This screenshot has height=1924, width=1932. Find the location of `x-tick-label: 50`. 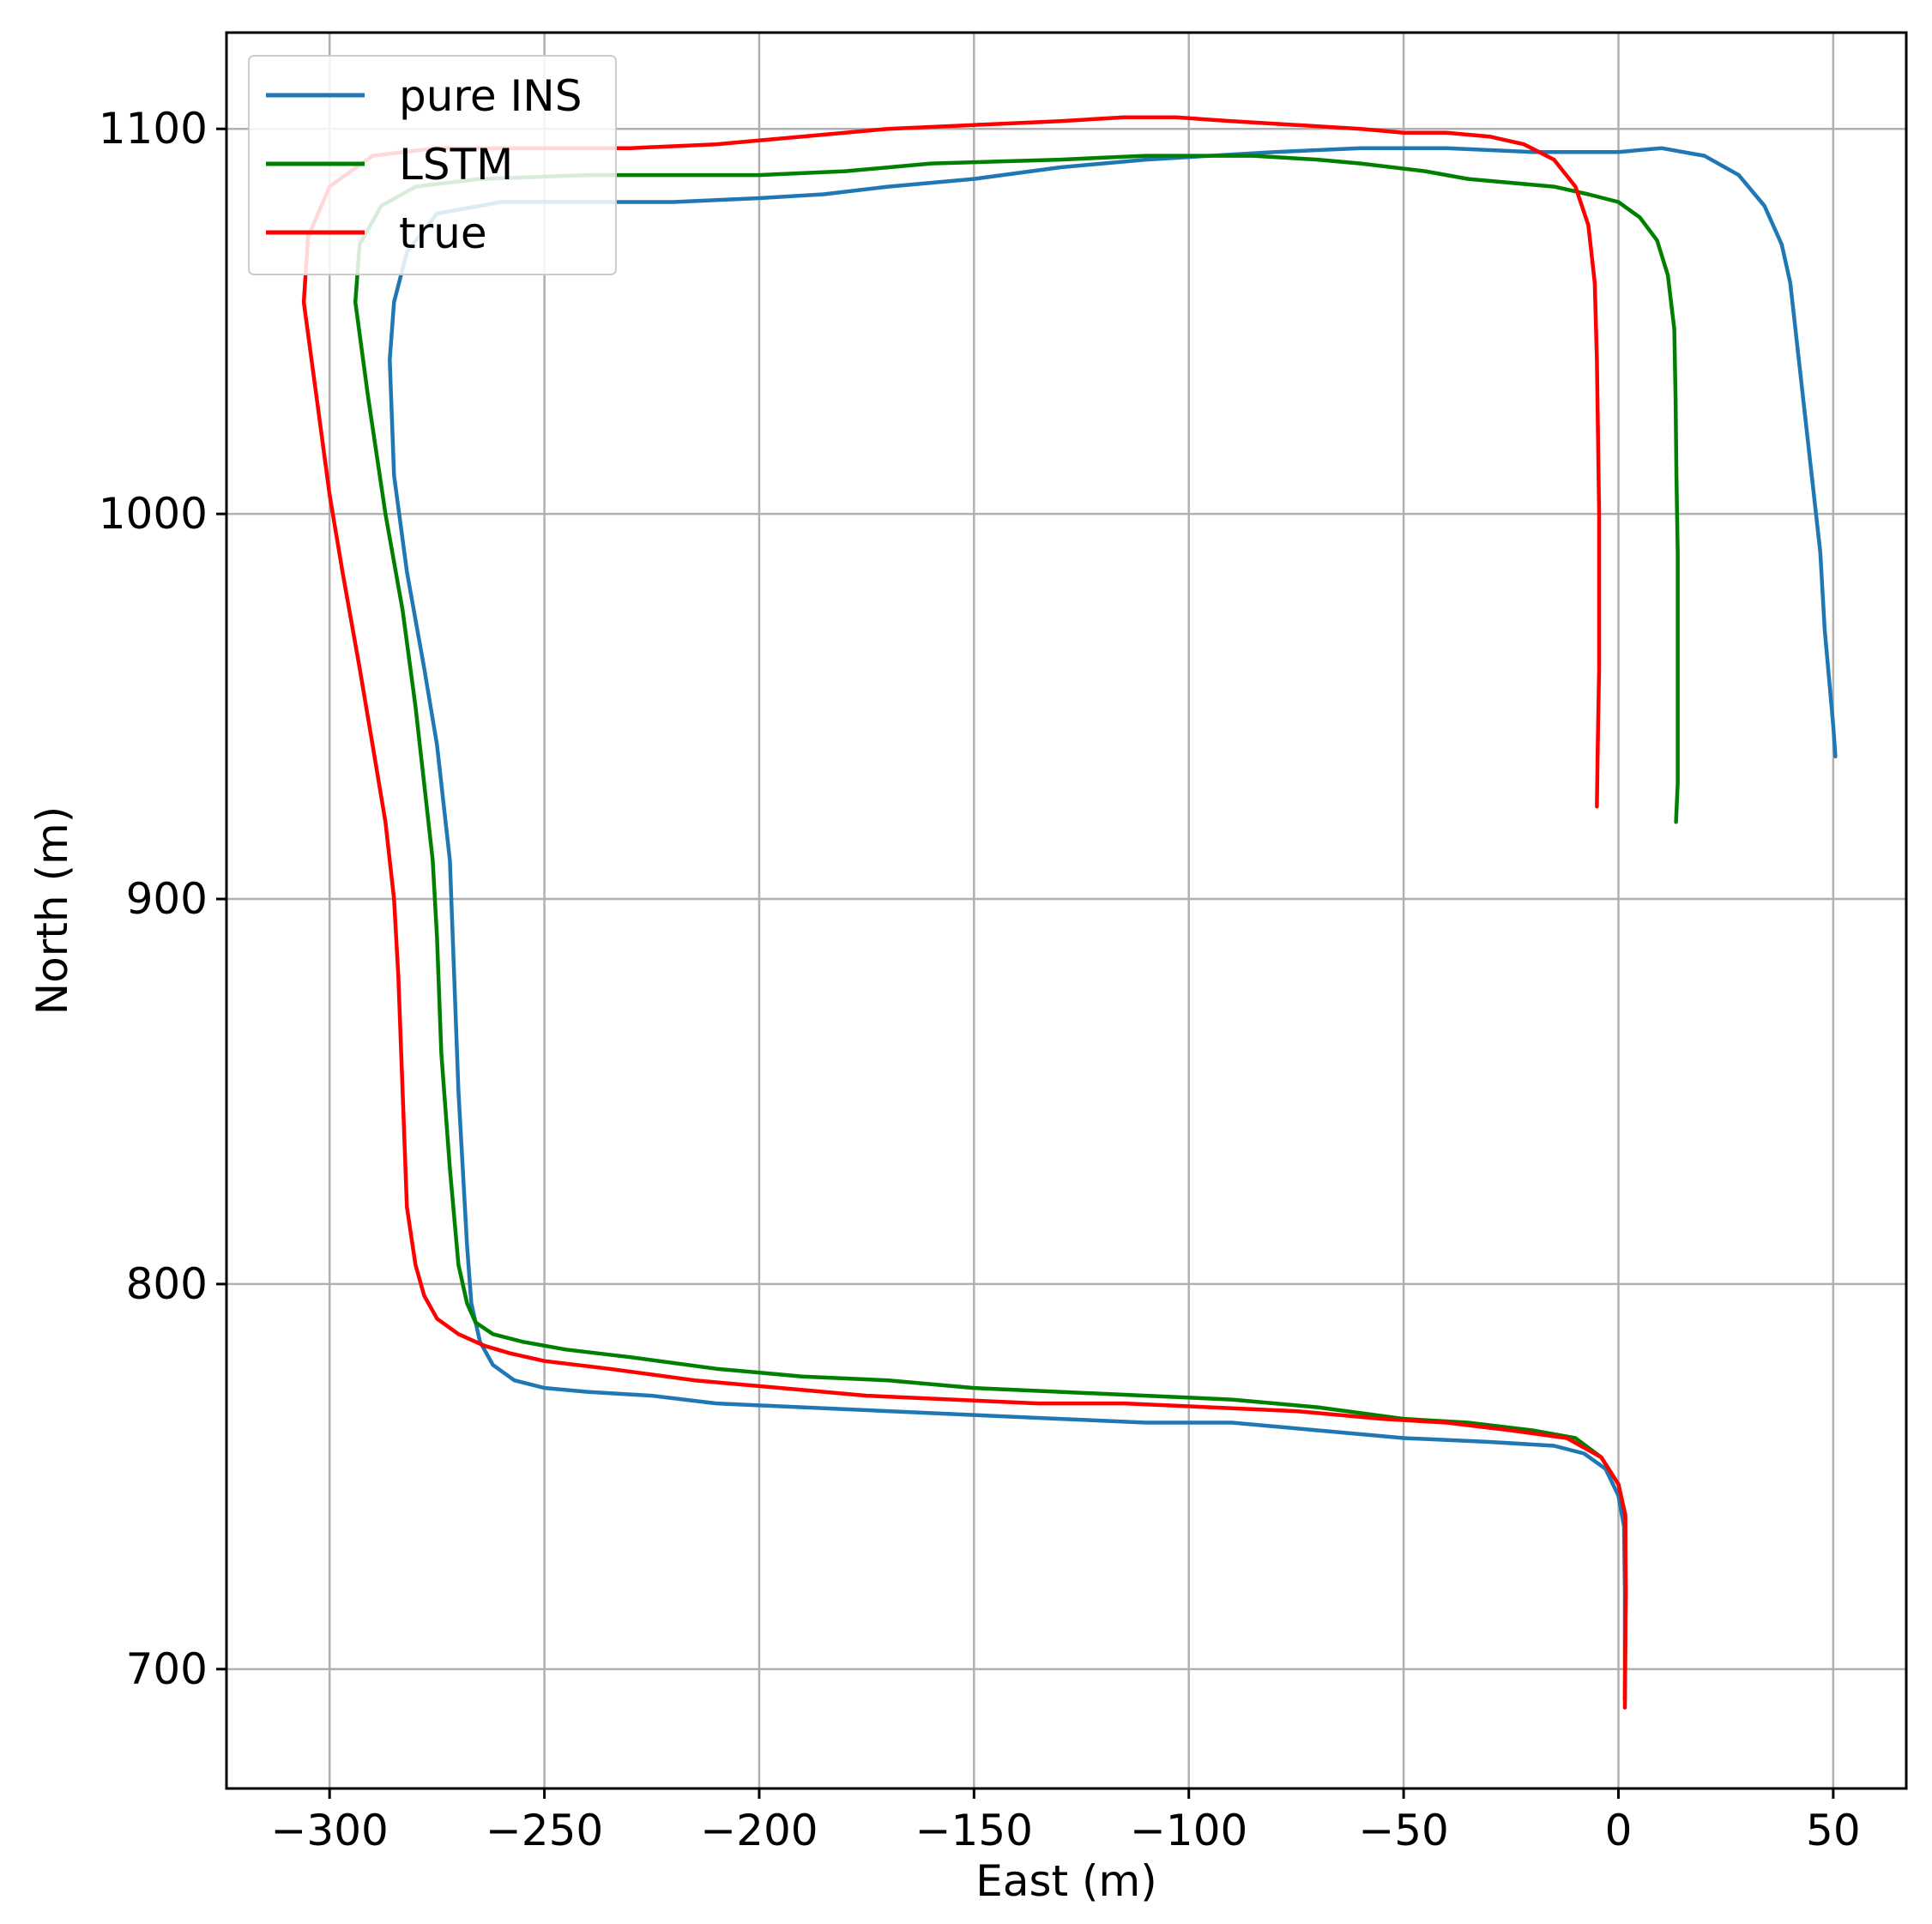

x-tick-label: 50 is located at coordinates (1833, 1830).